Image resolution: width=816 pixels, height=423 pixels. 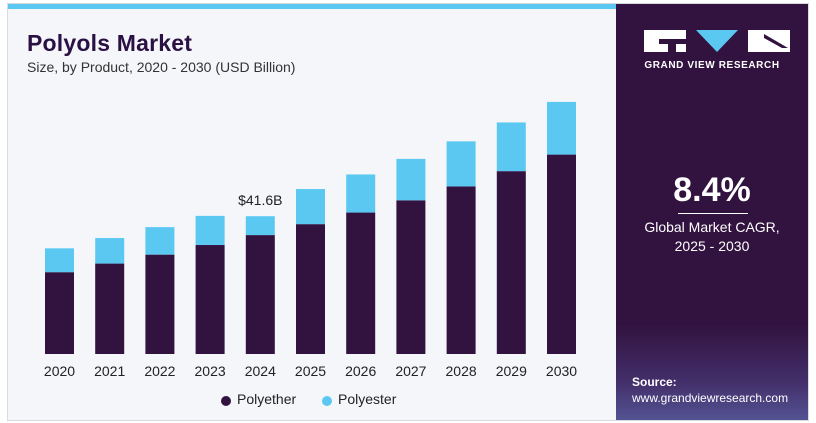 What do you see at coordinates (160, 304) in the screenshot?
I see `bar-polyether-2022` at bounding box center [160, 304].